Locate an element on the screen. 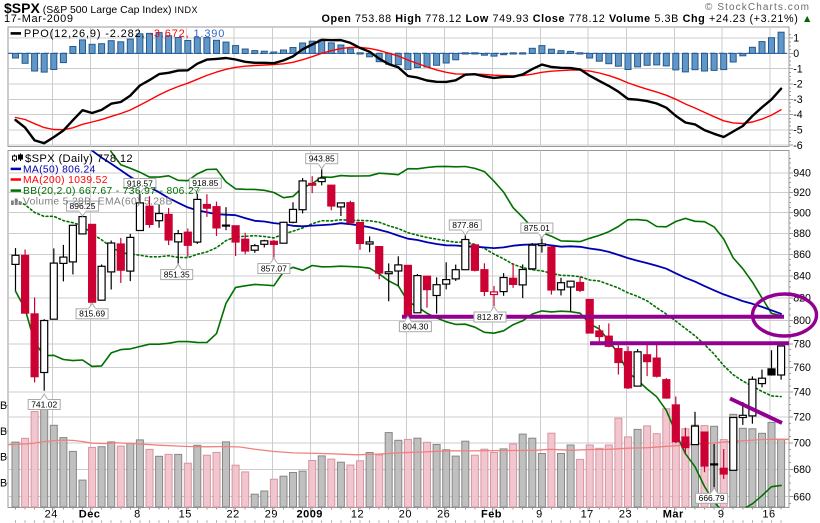 The height and width of the screenshot is (523, 820). svg-text: 851.35 is located at coordinates (177, 274).